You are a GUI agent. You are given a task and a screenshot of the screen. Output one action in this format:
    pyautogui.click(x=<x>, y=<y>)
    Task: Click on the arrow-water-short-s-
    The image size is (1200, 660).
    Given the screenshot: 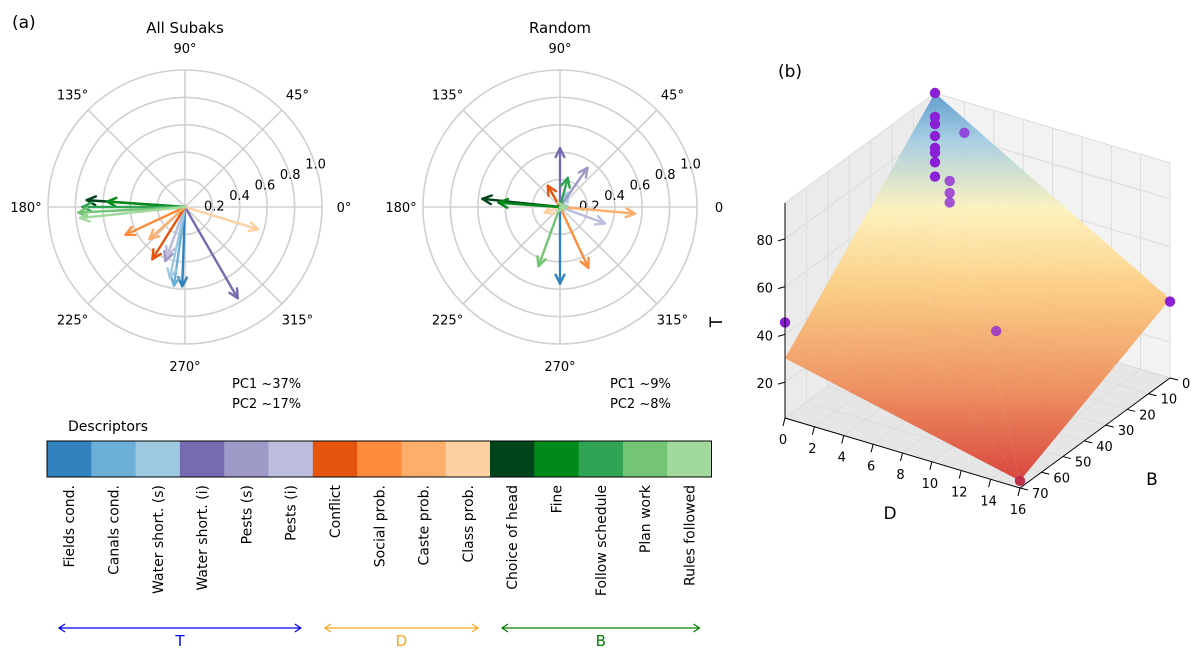 What is the action you would take?
    pyautogui.click(x=176, y=242)
    